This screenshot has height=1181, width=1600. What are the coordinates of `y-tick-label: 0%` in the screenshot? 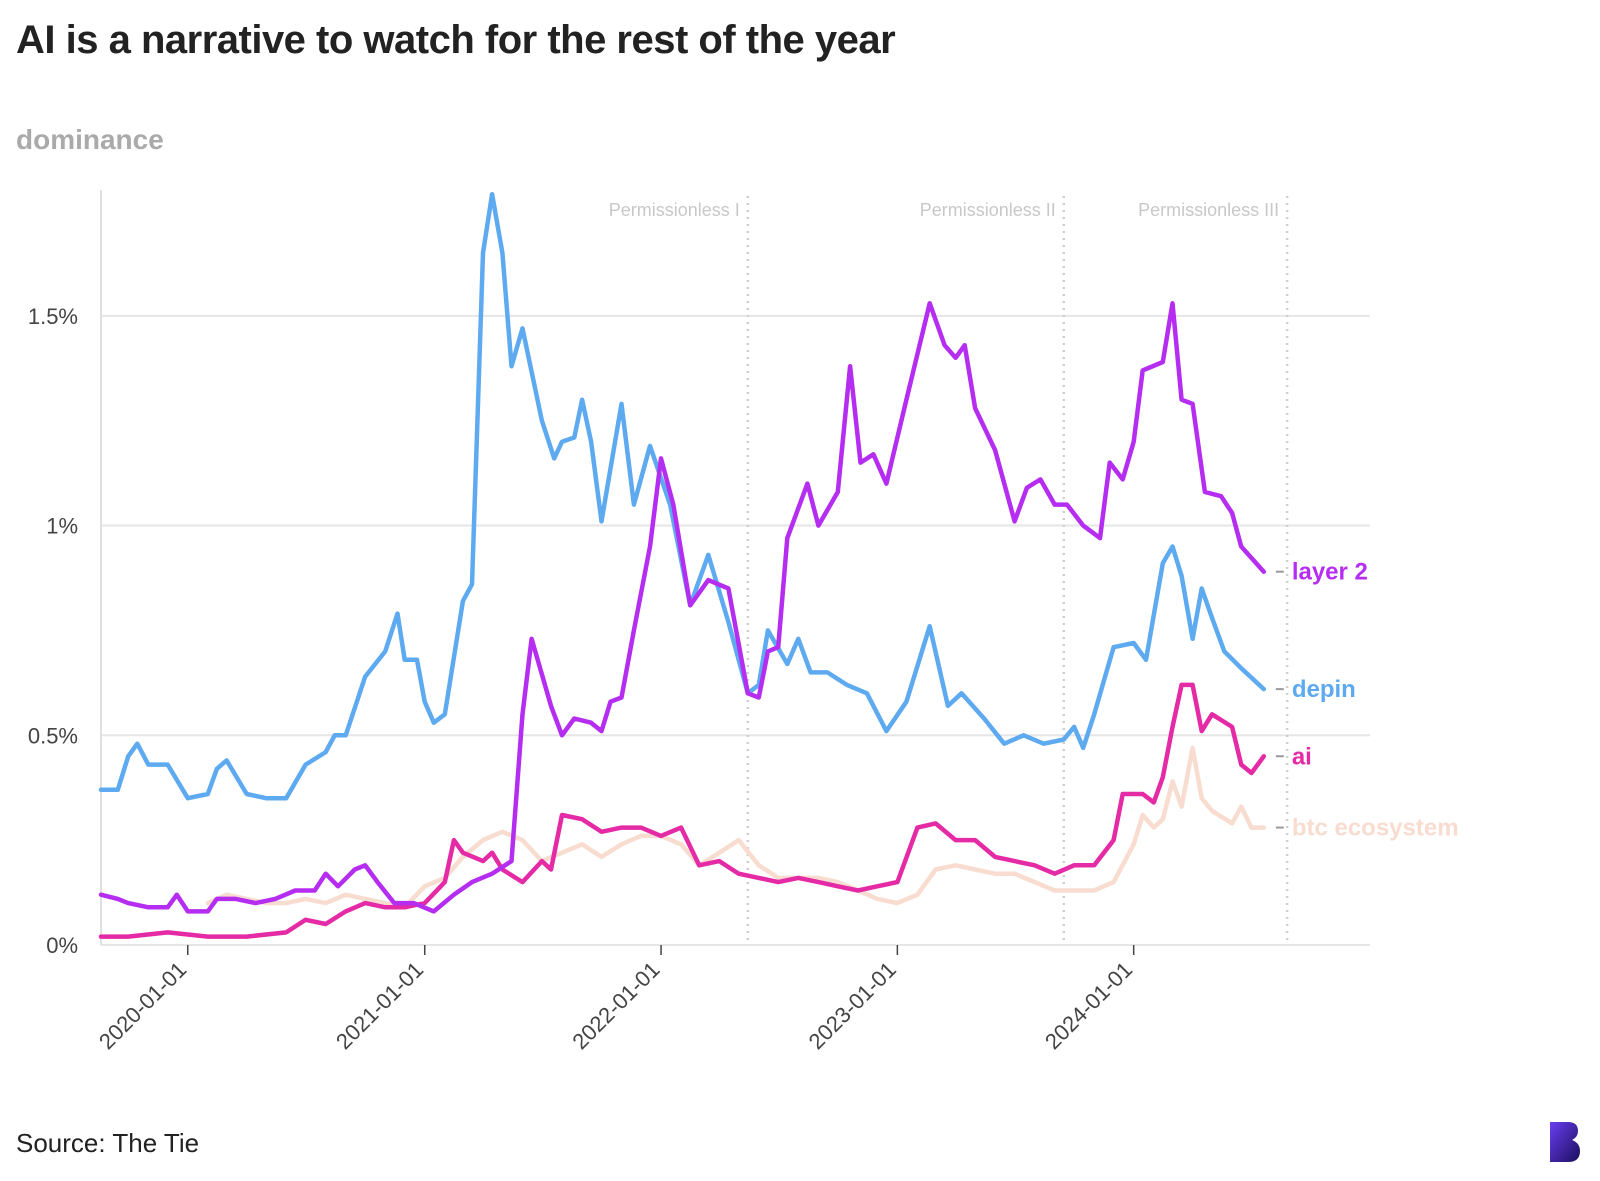 It's located at (62, 945).